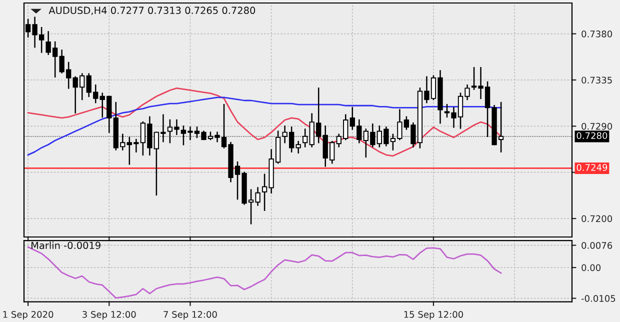 This screenshot has width=620, height=322. What do you see at coordinates (152, 11) in the screenshot?
I see `chart-title: AUDUSD,H4 0.7277 0.7313 0.7265 0.7280` at bounding box center [152, 11].